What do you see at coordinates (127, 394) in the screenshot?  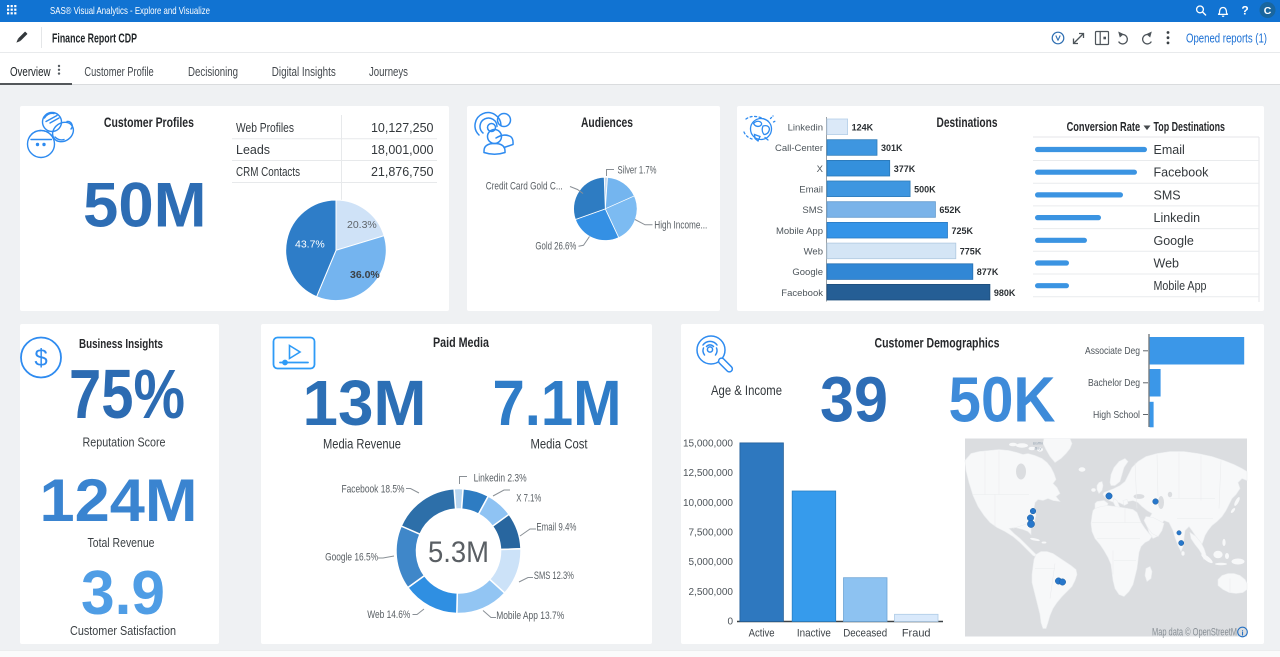 I see `svg-text: 75%` at bounding box center [127, 394].